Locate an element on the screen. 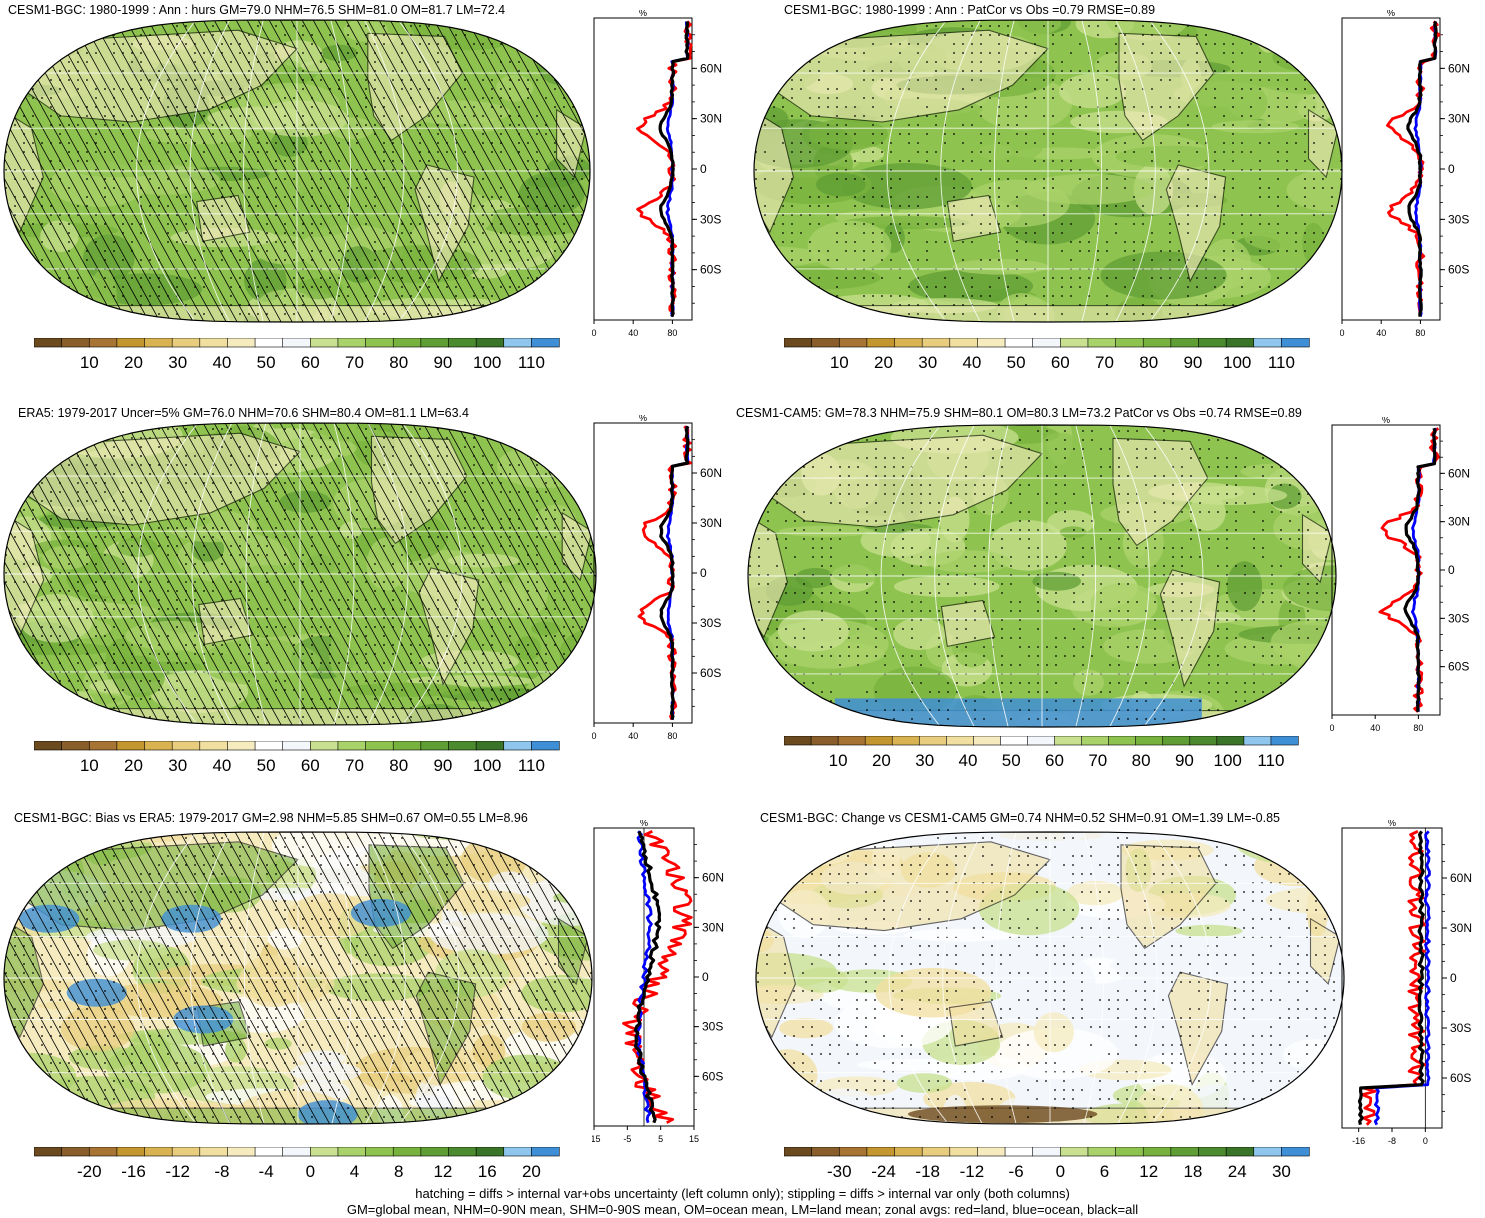 Image resolution: width=1485 pixels, height=1218 pixels. zonal-x-label: 15 is located at coordinates (694, 1139).